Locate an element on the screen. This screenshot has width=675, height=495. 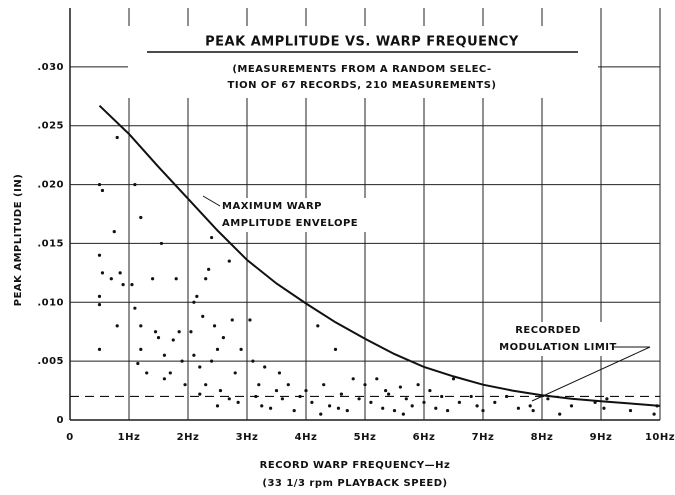
y-tick-label: .005 is located at coordinates (50, 361).